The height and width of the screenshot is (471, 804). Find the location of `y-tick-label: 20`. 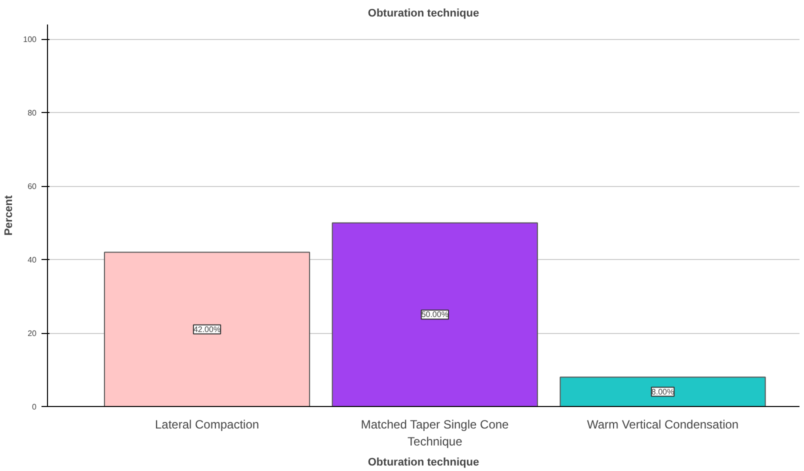

y-tick-label: 20 is located at coordinates (33, 333).